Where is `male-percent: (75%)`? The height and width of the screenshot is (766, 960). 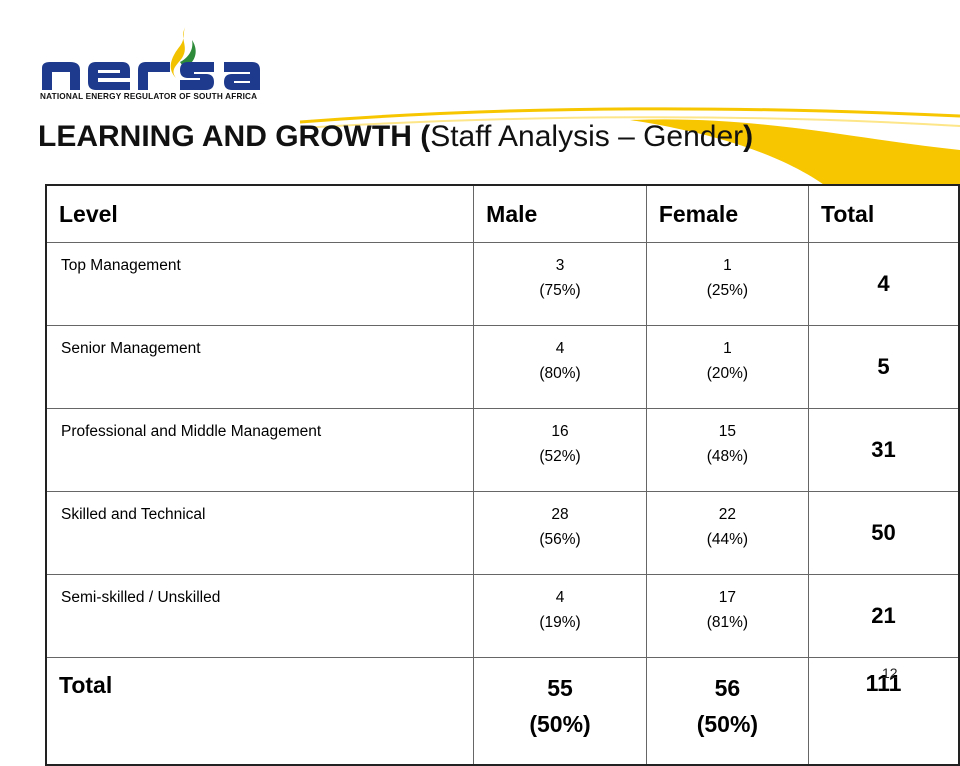
male-percent: (75%) is located at coordinates (560, 290).